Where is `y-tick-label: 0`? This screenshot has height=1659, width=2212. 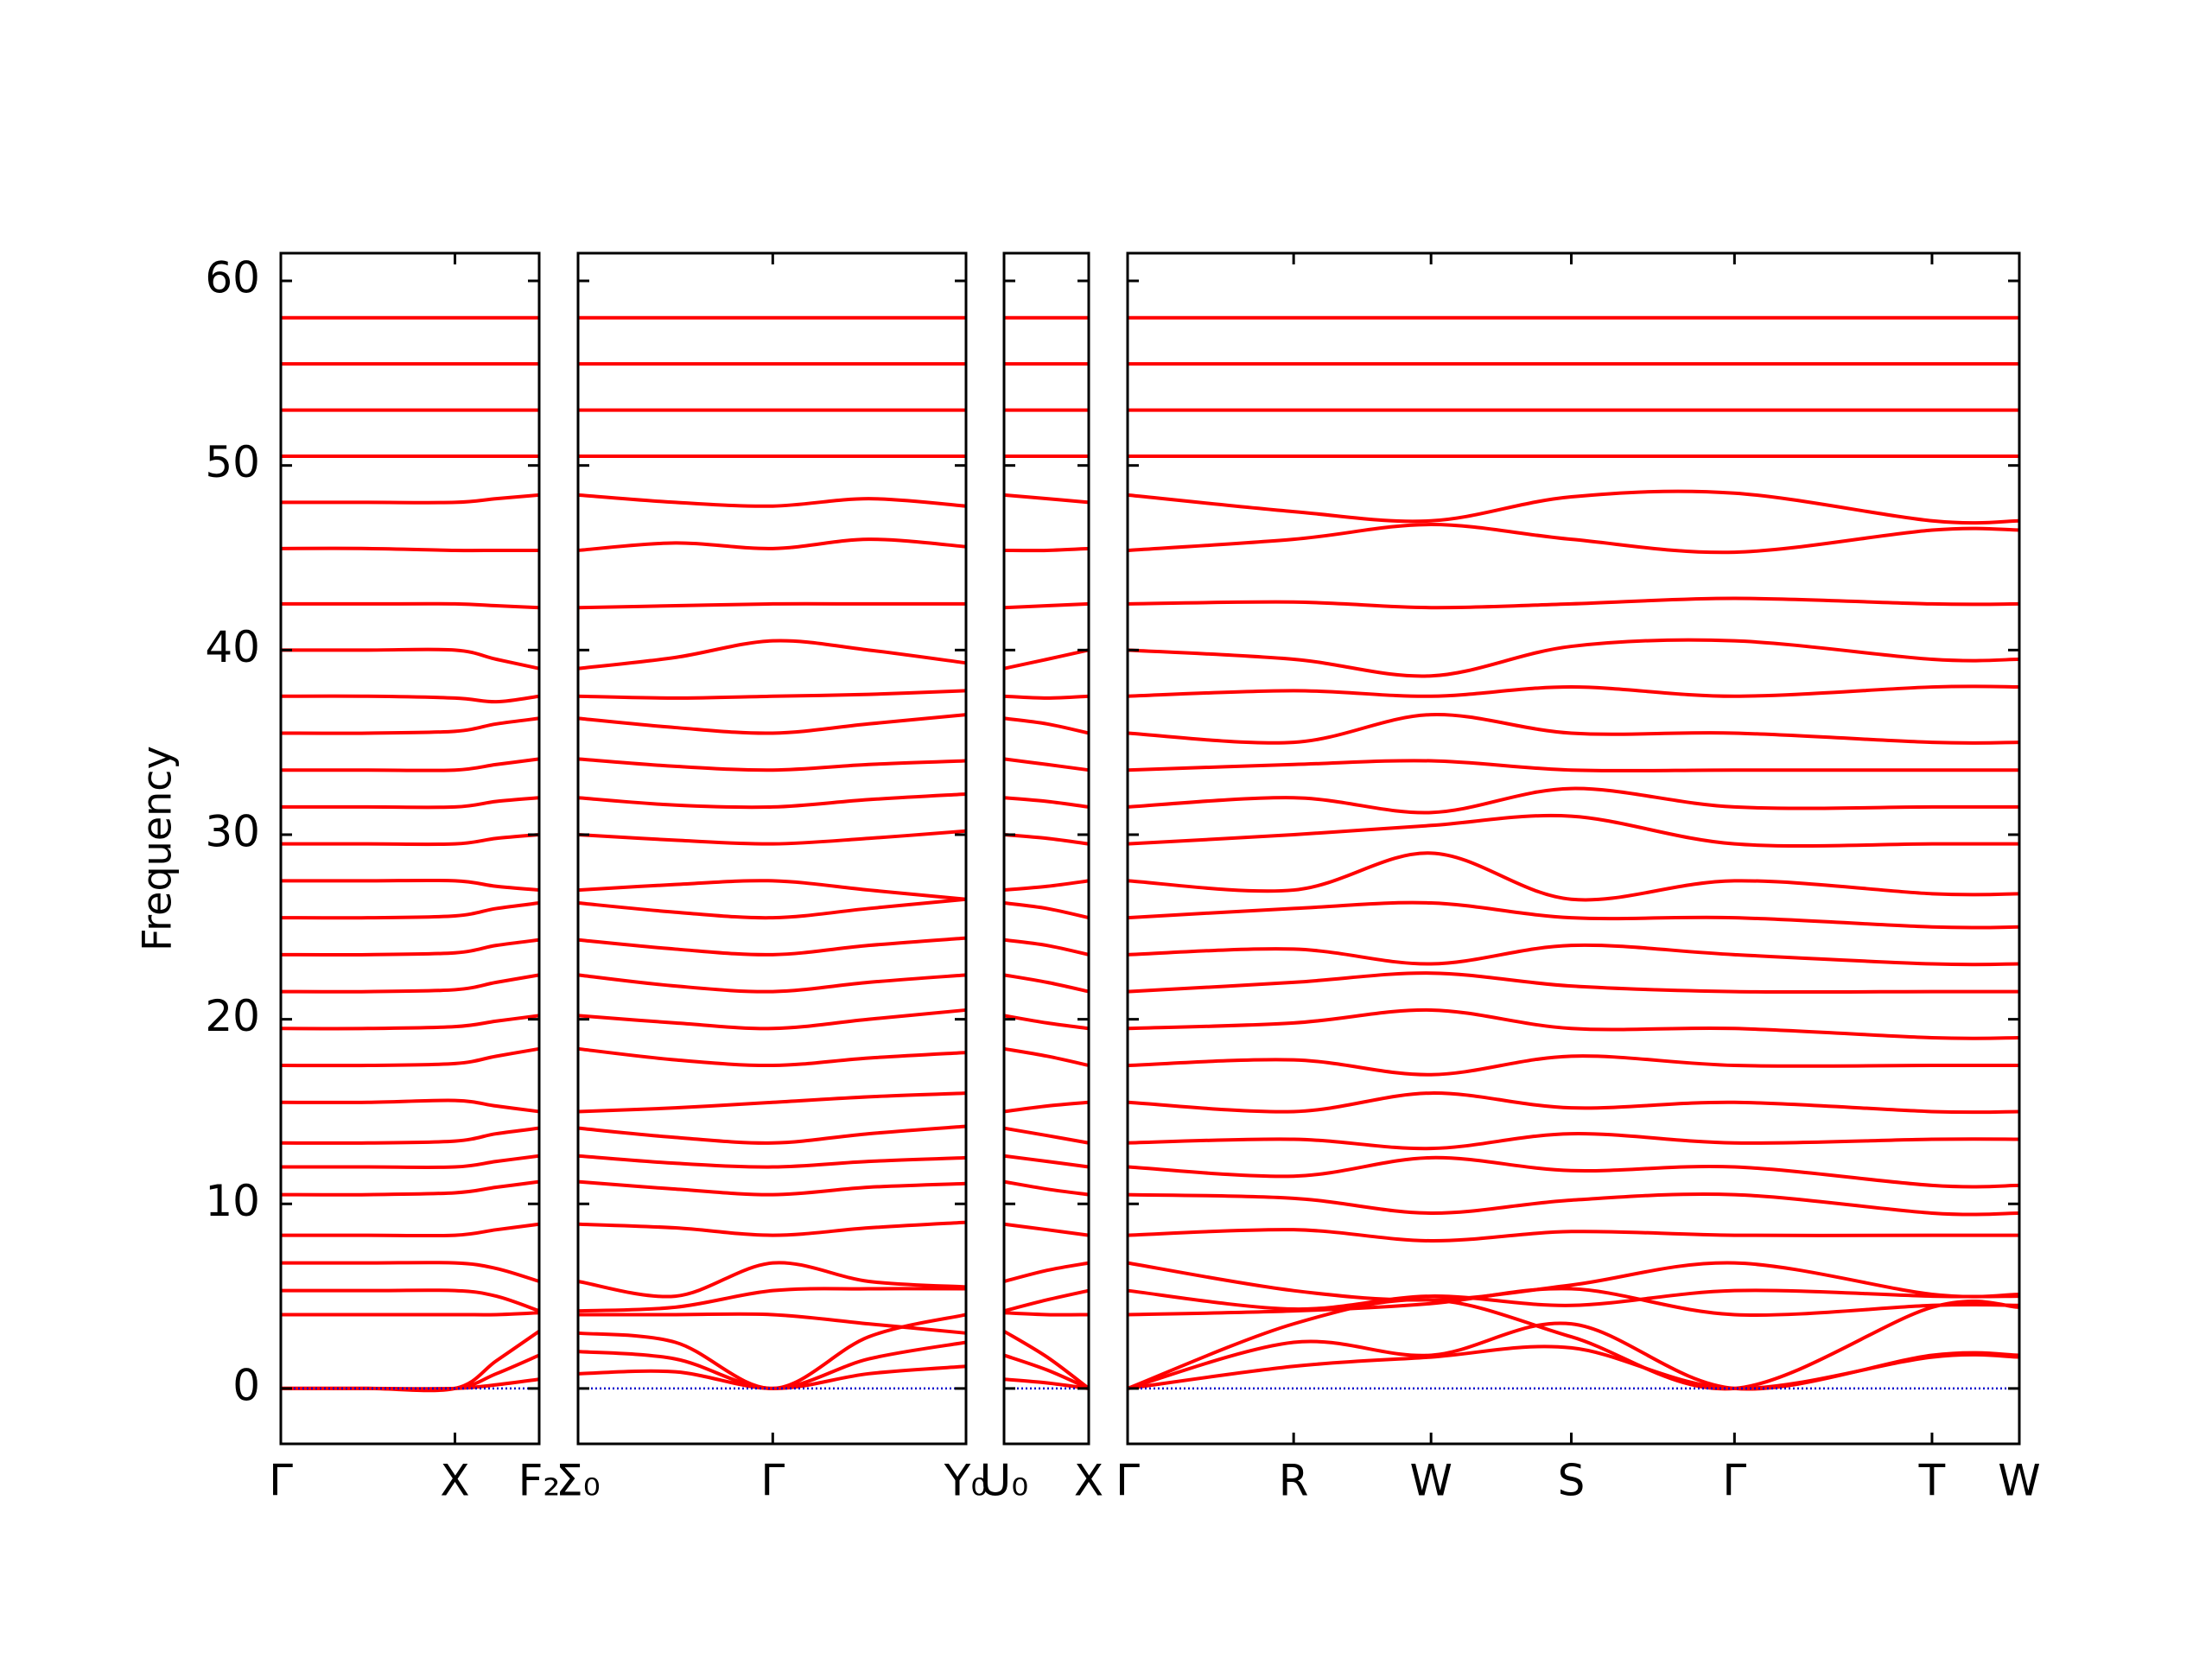 y-tick-label: 0 is located at coordinates (246, 1385).